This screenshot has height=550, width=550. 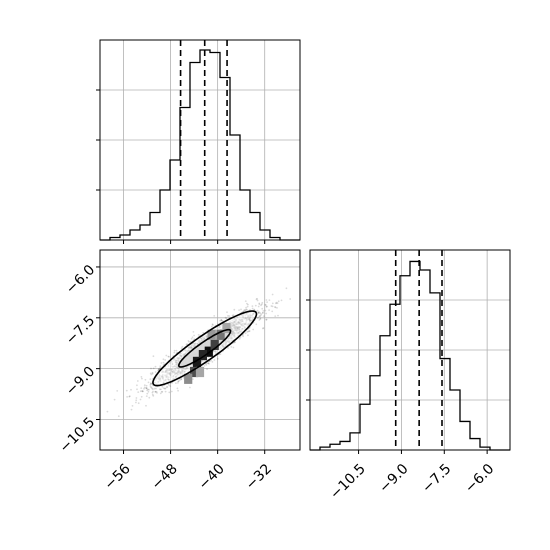 What do you see at coordinates (80, 381) in the screenshot?
I see `y-tick-label: −9.0` at bounding box center [80, 381].